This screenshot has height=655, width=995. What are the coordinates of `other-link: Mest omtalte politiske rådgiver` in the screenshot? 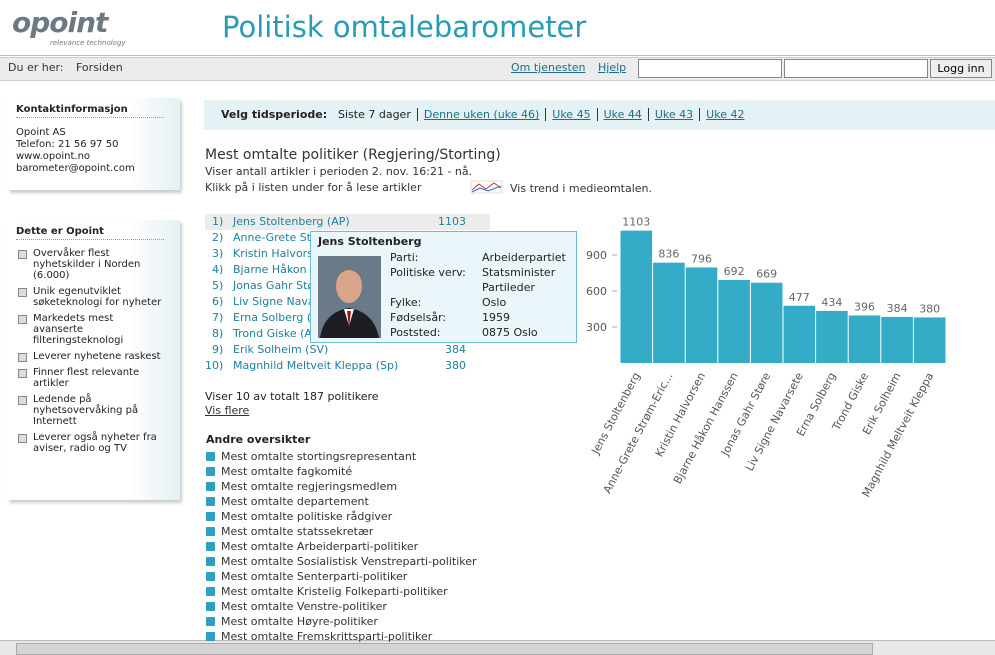 It's located at (307, 516).